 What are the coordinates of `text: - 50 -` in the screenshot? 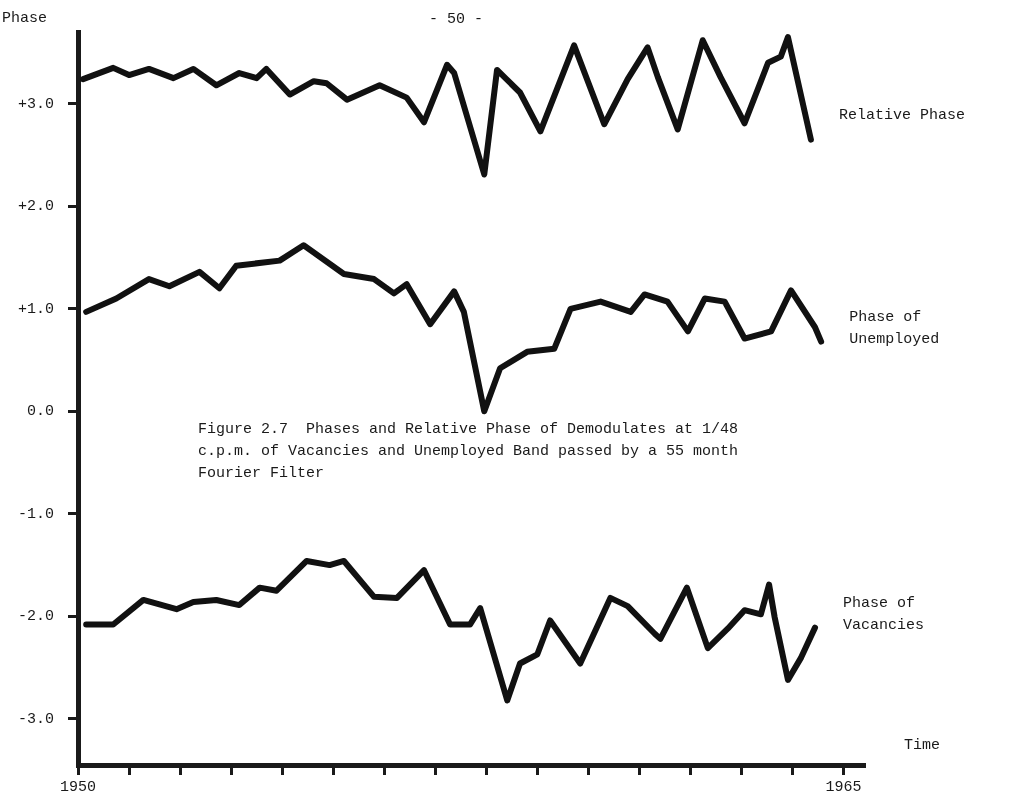 It's located at (456, 20).